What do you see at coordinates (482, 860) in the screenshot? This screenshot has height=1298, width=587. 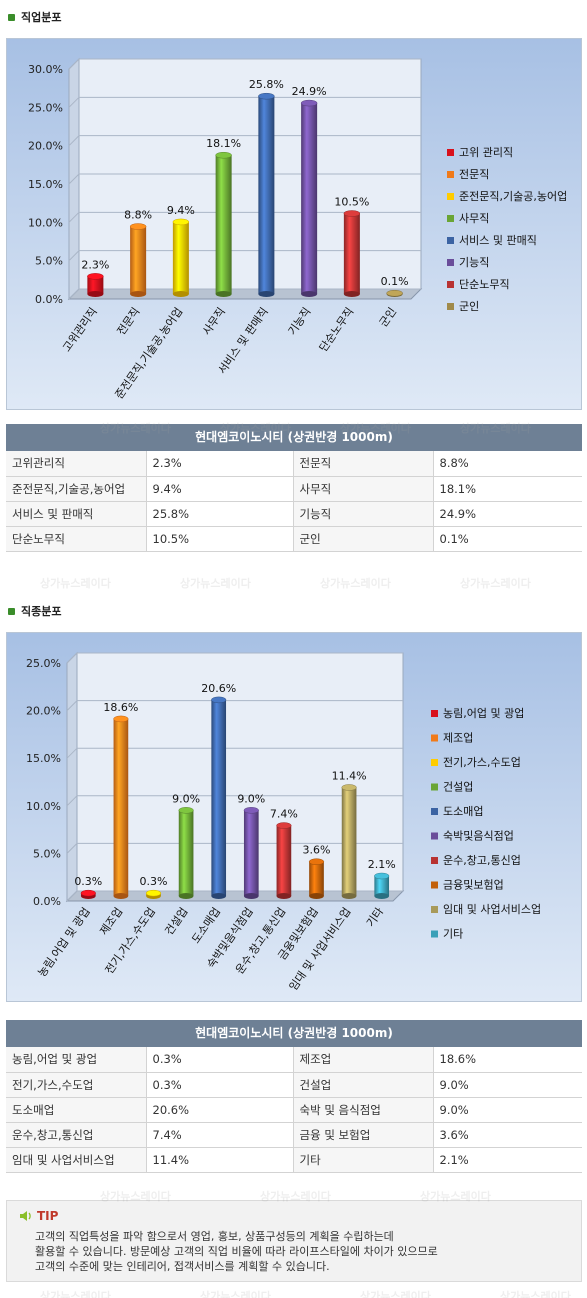 I see `legend-label: 운수,창고,통신업` at bounding box center [482, 860].